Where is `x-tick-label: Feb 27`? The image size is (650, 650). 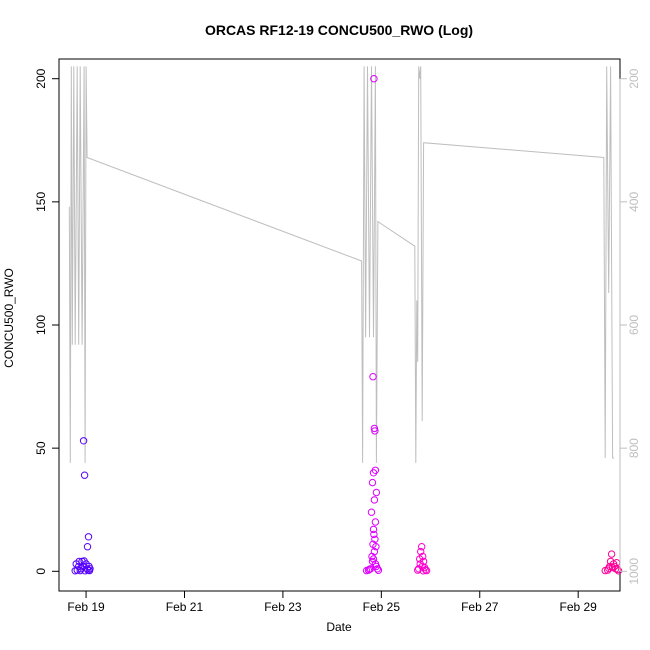 x-tick-label: Feb 27 is located at coordinates (480, 607).